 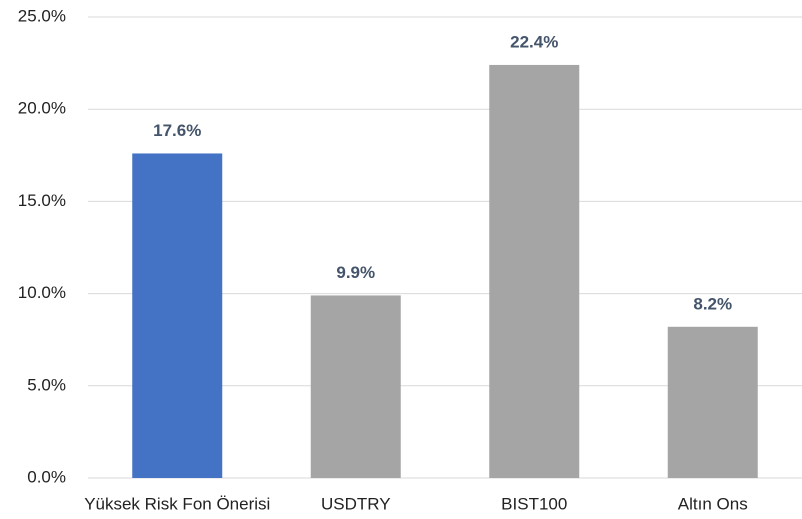 I want to click on x-tick-label: BIST100, so click(x=534, y=503).